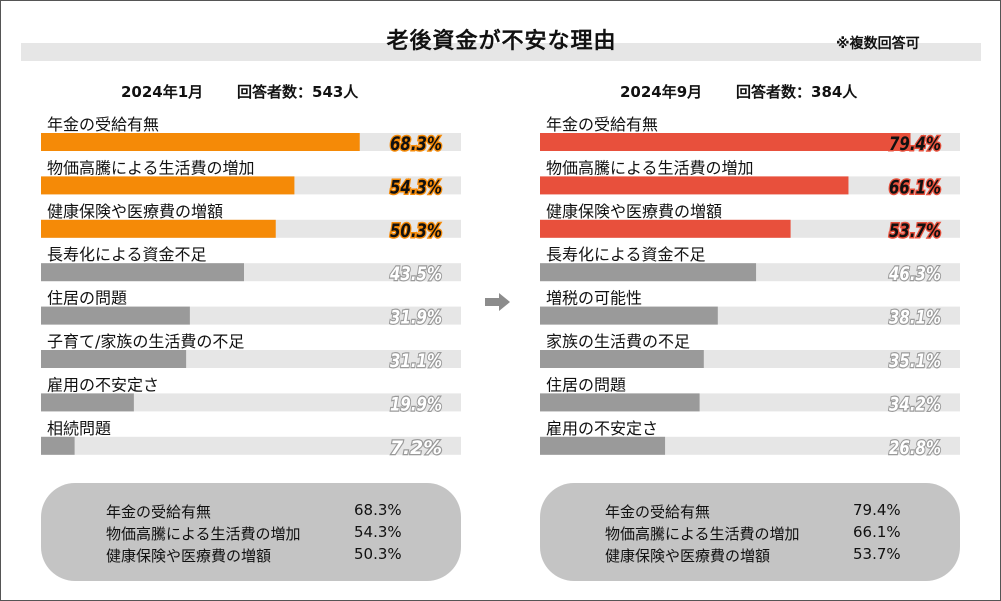 Image resolution: width=1001 pixels, height=601 pixels. What do you see at coordinates (79, 428) in the screenshot?
I see `category-label: 相続問題` at bounding box center [79, 428].